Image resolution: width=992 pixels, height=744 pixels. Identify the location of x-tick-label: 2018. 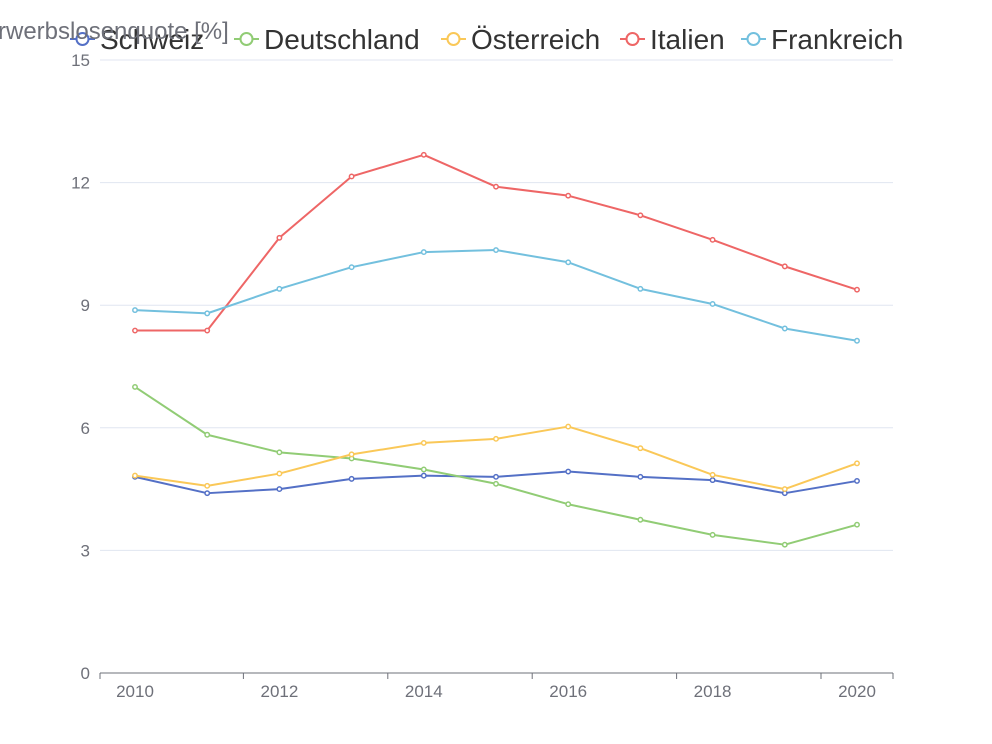
(713, 691).